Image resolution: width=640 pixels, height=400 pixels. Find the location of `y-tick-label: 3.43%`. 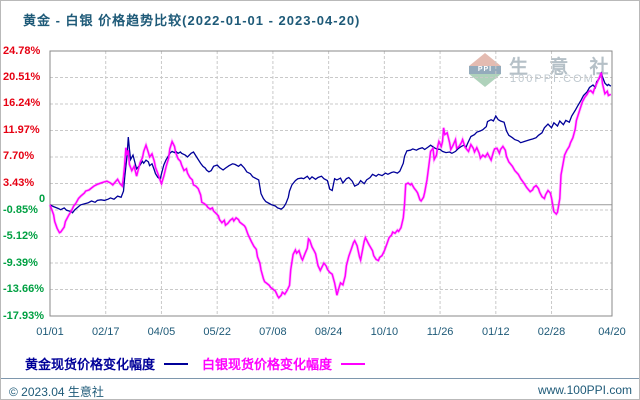

y-tick-label: 3.43% is located at coordinates (19, 182).